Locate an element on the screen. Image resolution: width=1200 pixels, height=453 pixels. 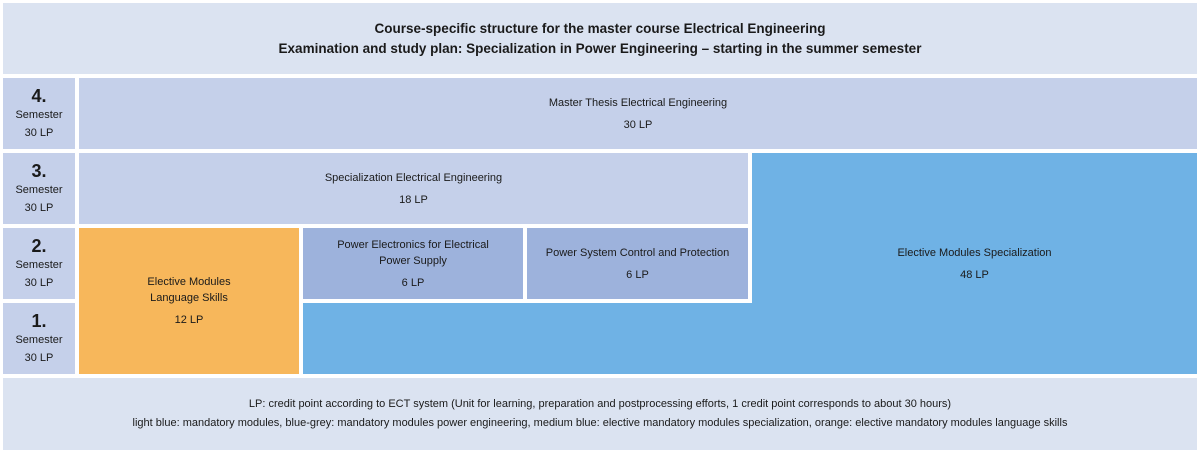
semester-2-label: 2. Semester 30 LP is located at coordinates (39, 263).